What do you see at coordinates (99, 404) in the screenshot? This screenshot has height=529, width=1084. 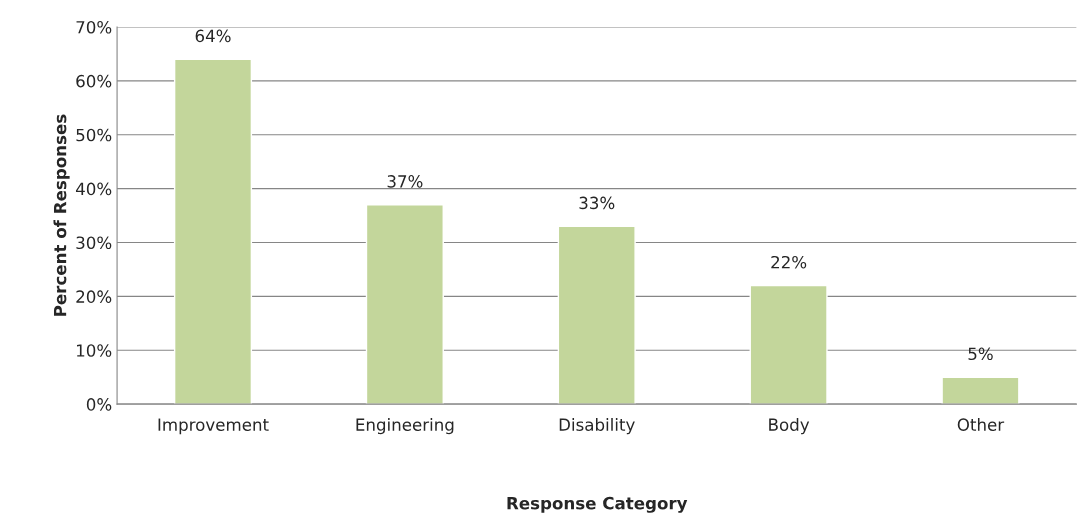 I see `y-tick-label: 0%` at bounding box center [99, 404].